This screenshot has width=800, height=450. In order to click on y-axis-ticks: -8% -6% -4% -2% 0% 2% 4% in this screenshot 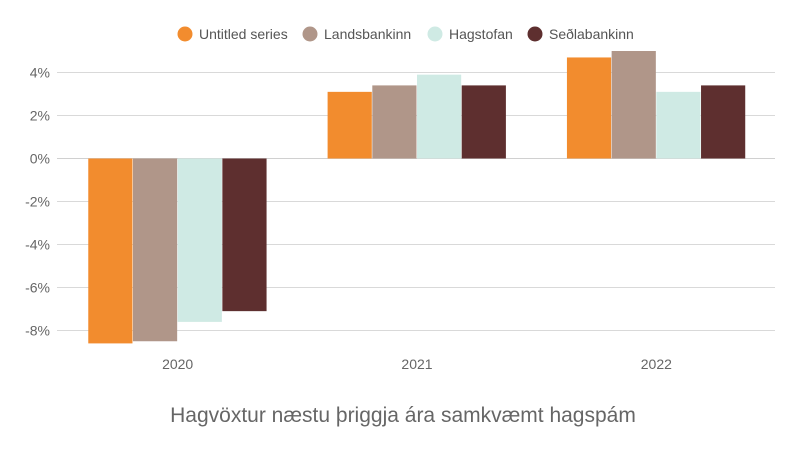, I will do `click(37, 202)`.